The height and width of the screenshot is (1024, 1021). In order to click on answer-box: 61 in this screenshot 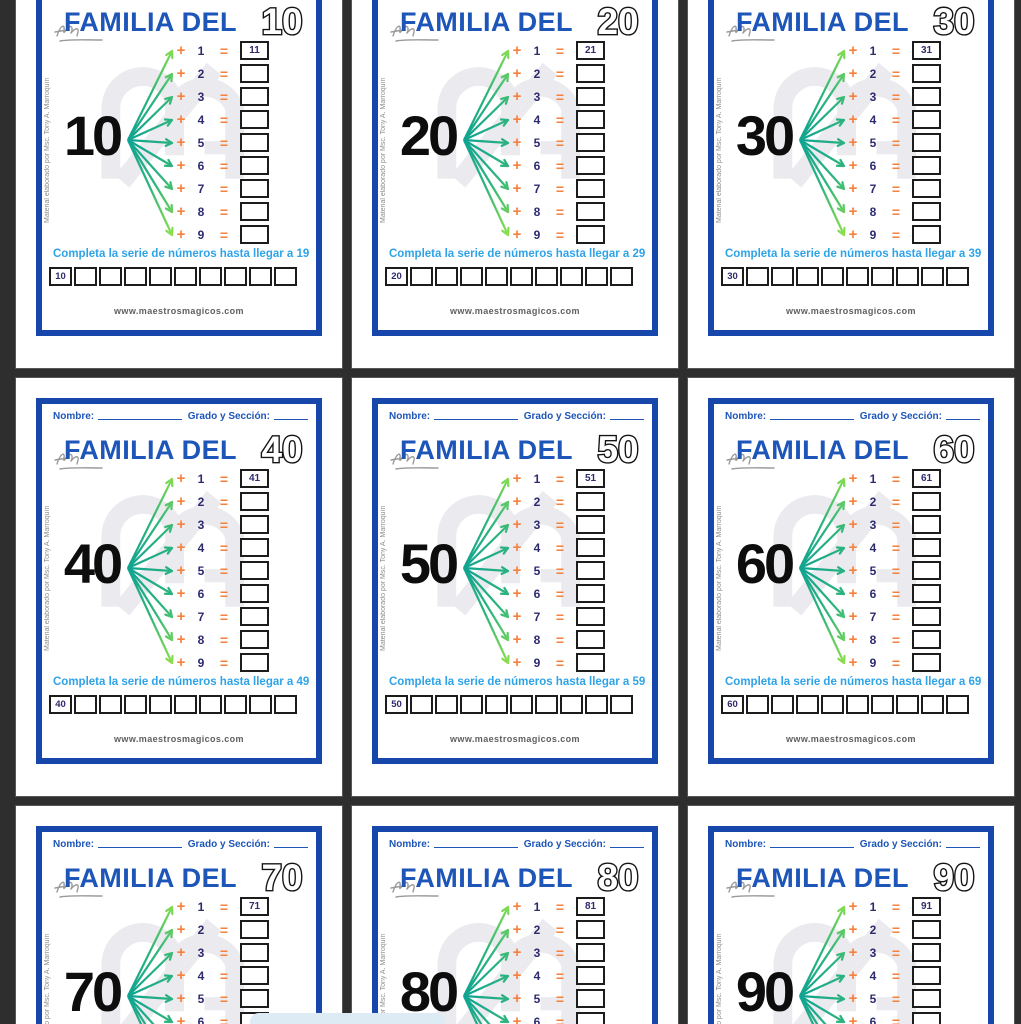, I will do `click(926, 478)`.